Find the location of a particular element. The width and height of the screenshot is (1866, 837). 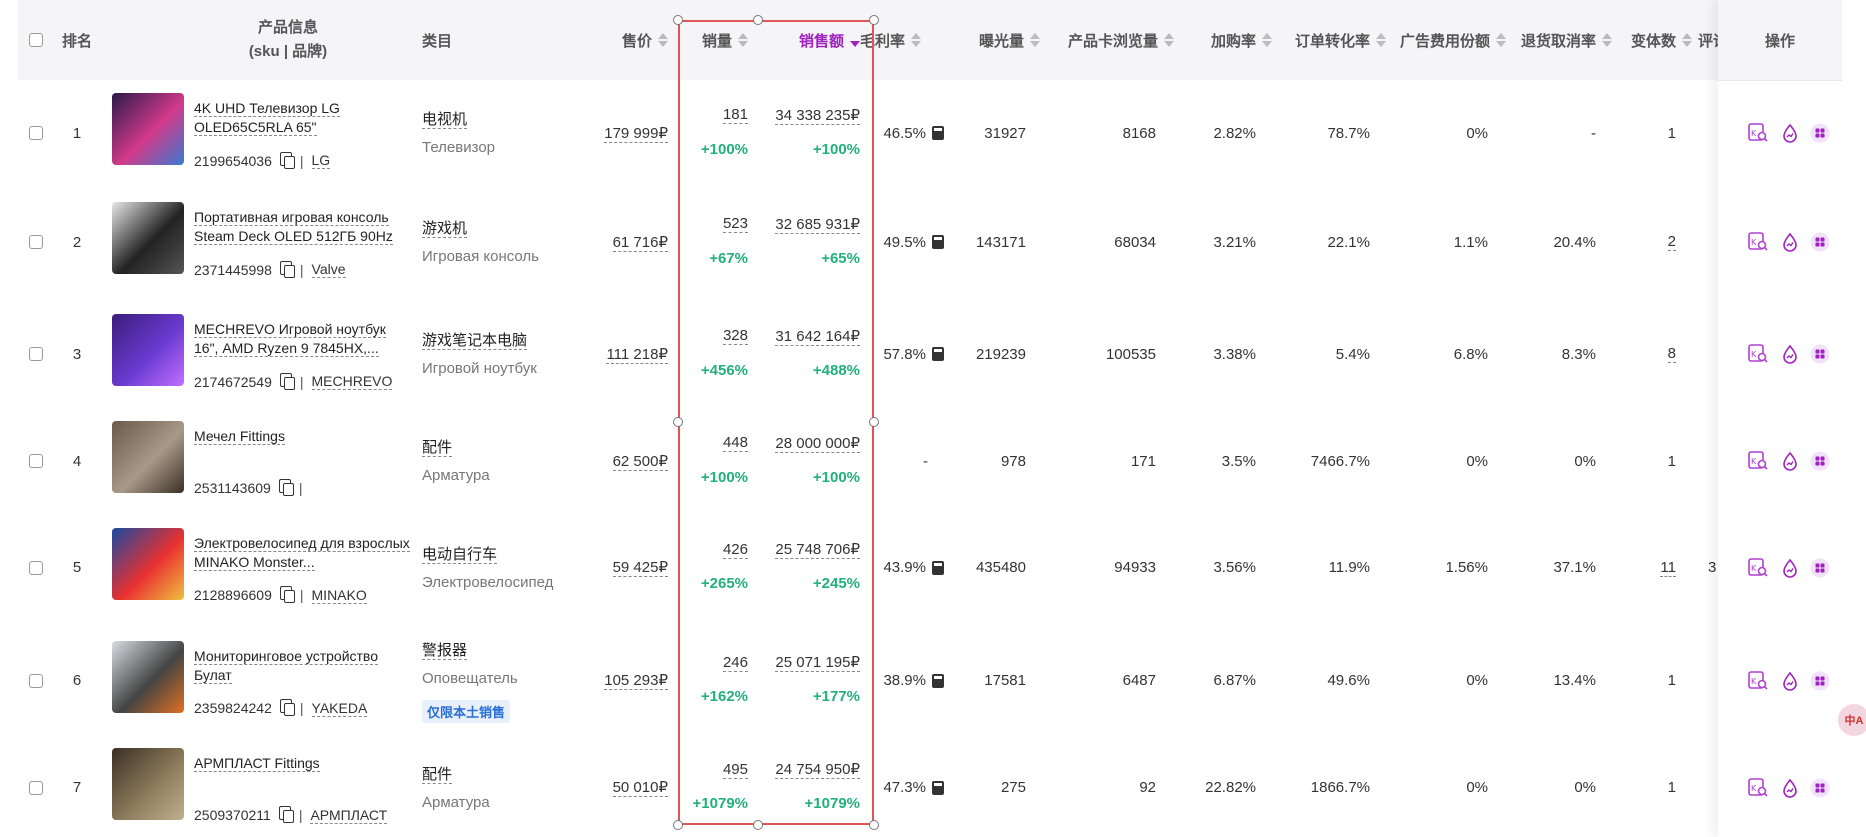

category-link: 电动自行车 is located at coordinates (460, 553).